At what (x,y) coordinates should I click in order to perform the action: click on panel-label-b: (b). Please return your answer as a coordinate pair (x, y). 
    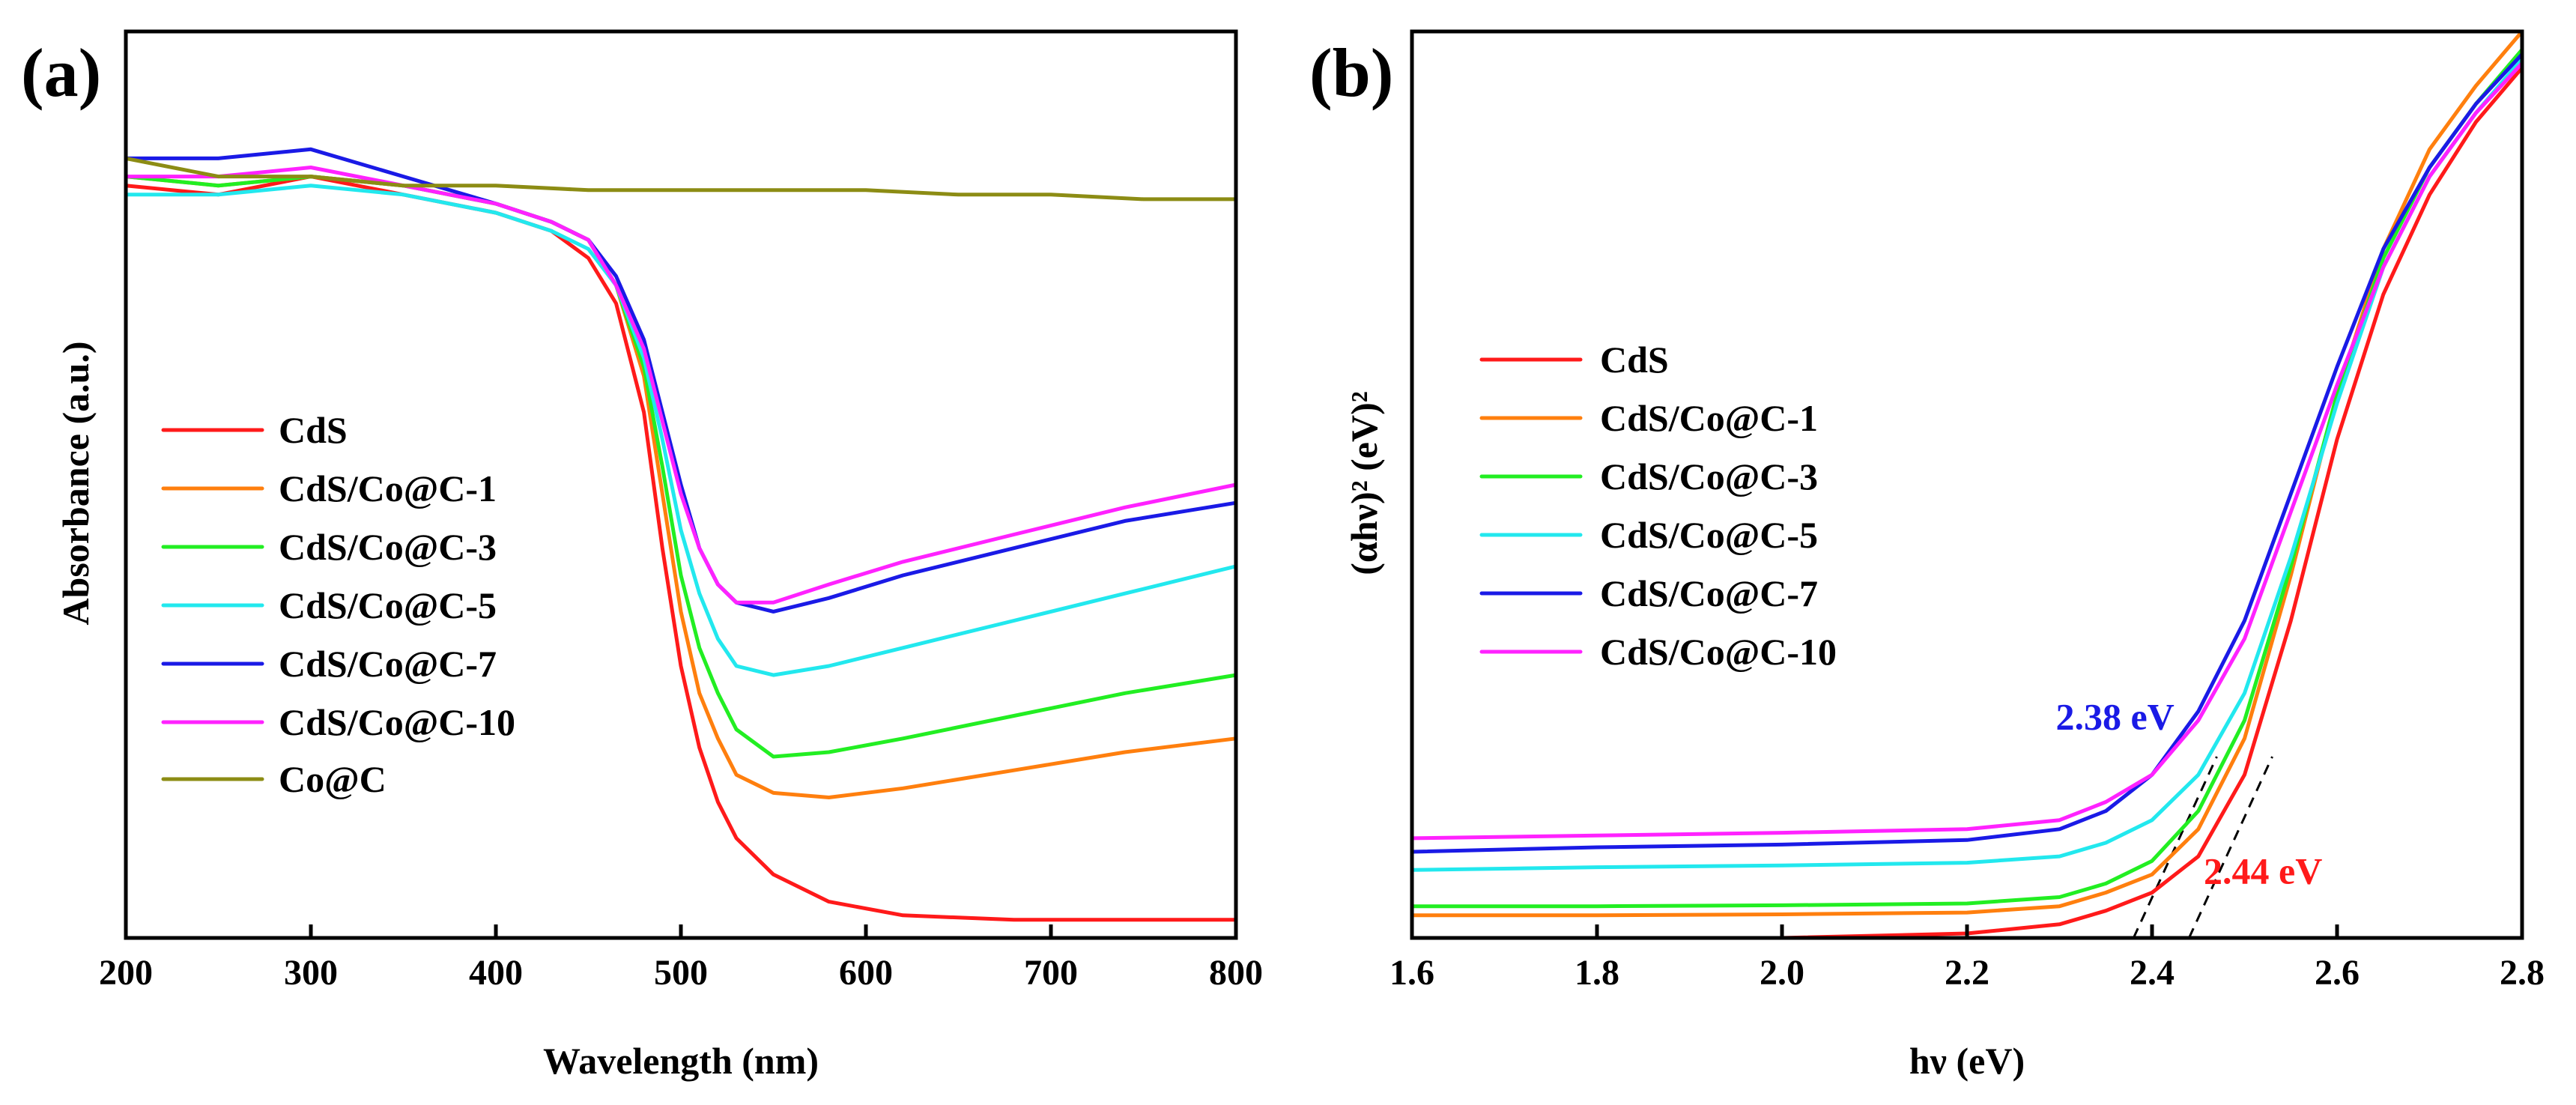
    Looking at the image, I should click on (1351, 72).